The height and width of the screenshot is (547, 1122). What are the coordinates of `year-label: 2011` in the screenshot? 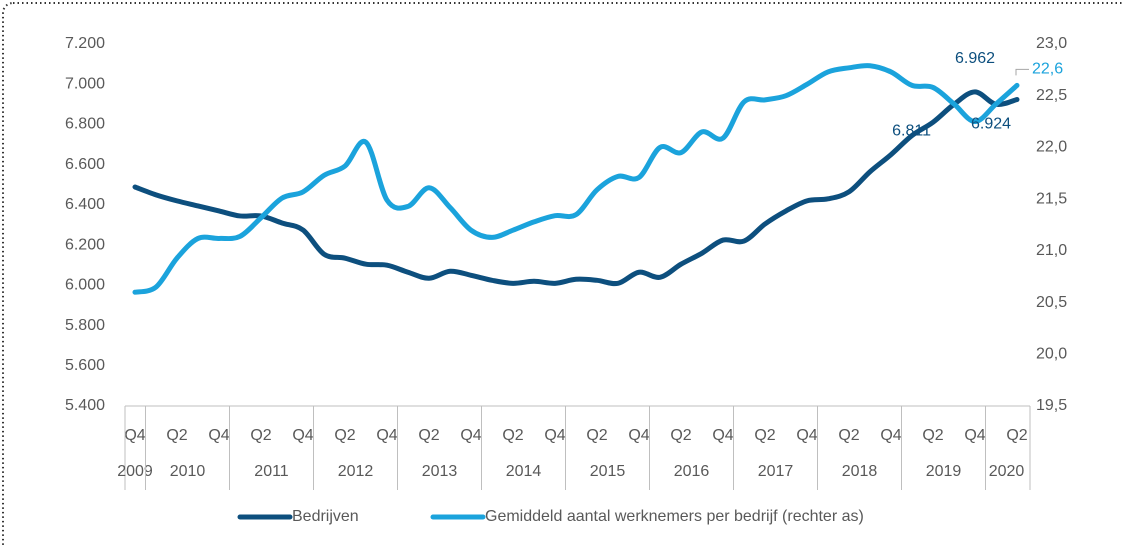 It's located at (271, 471).